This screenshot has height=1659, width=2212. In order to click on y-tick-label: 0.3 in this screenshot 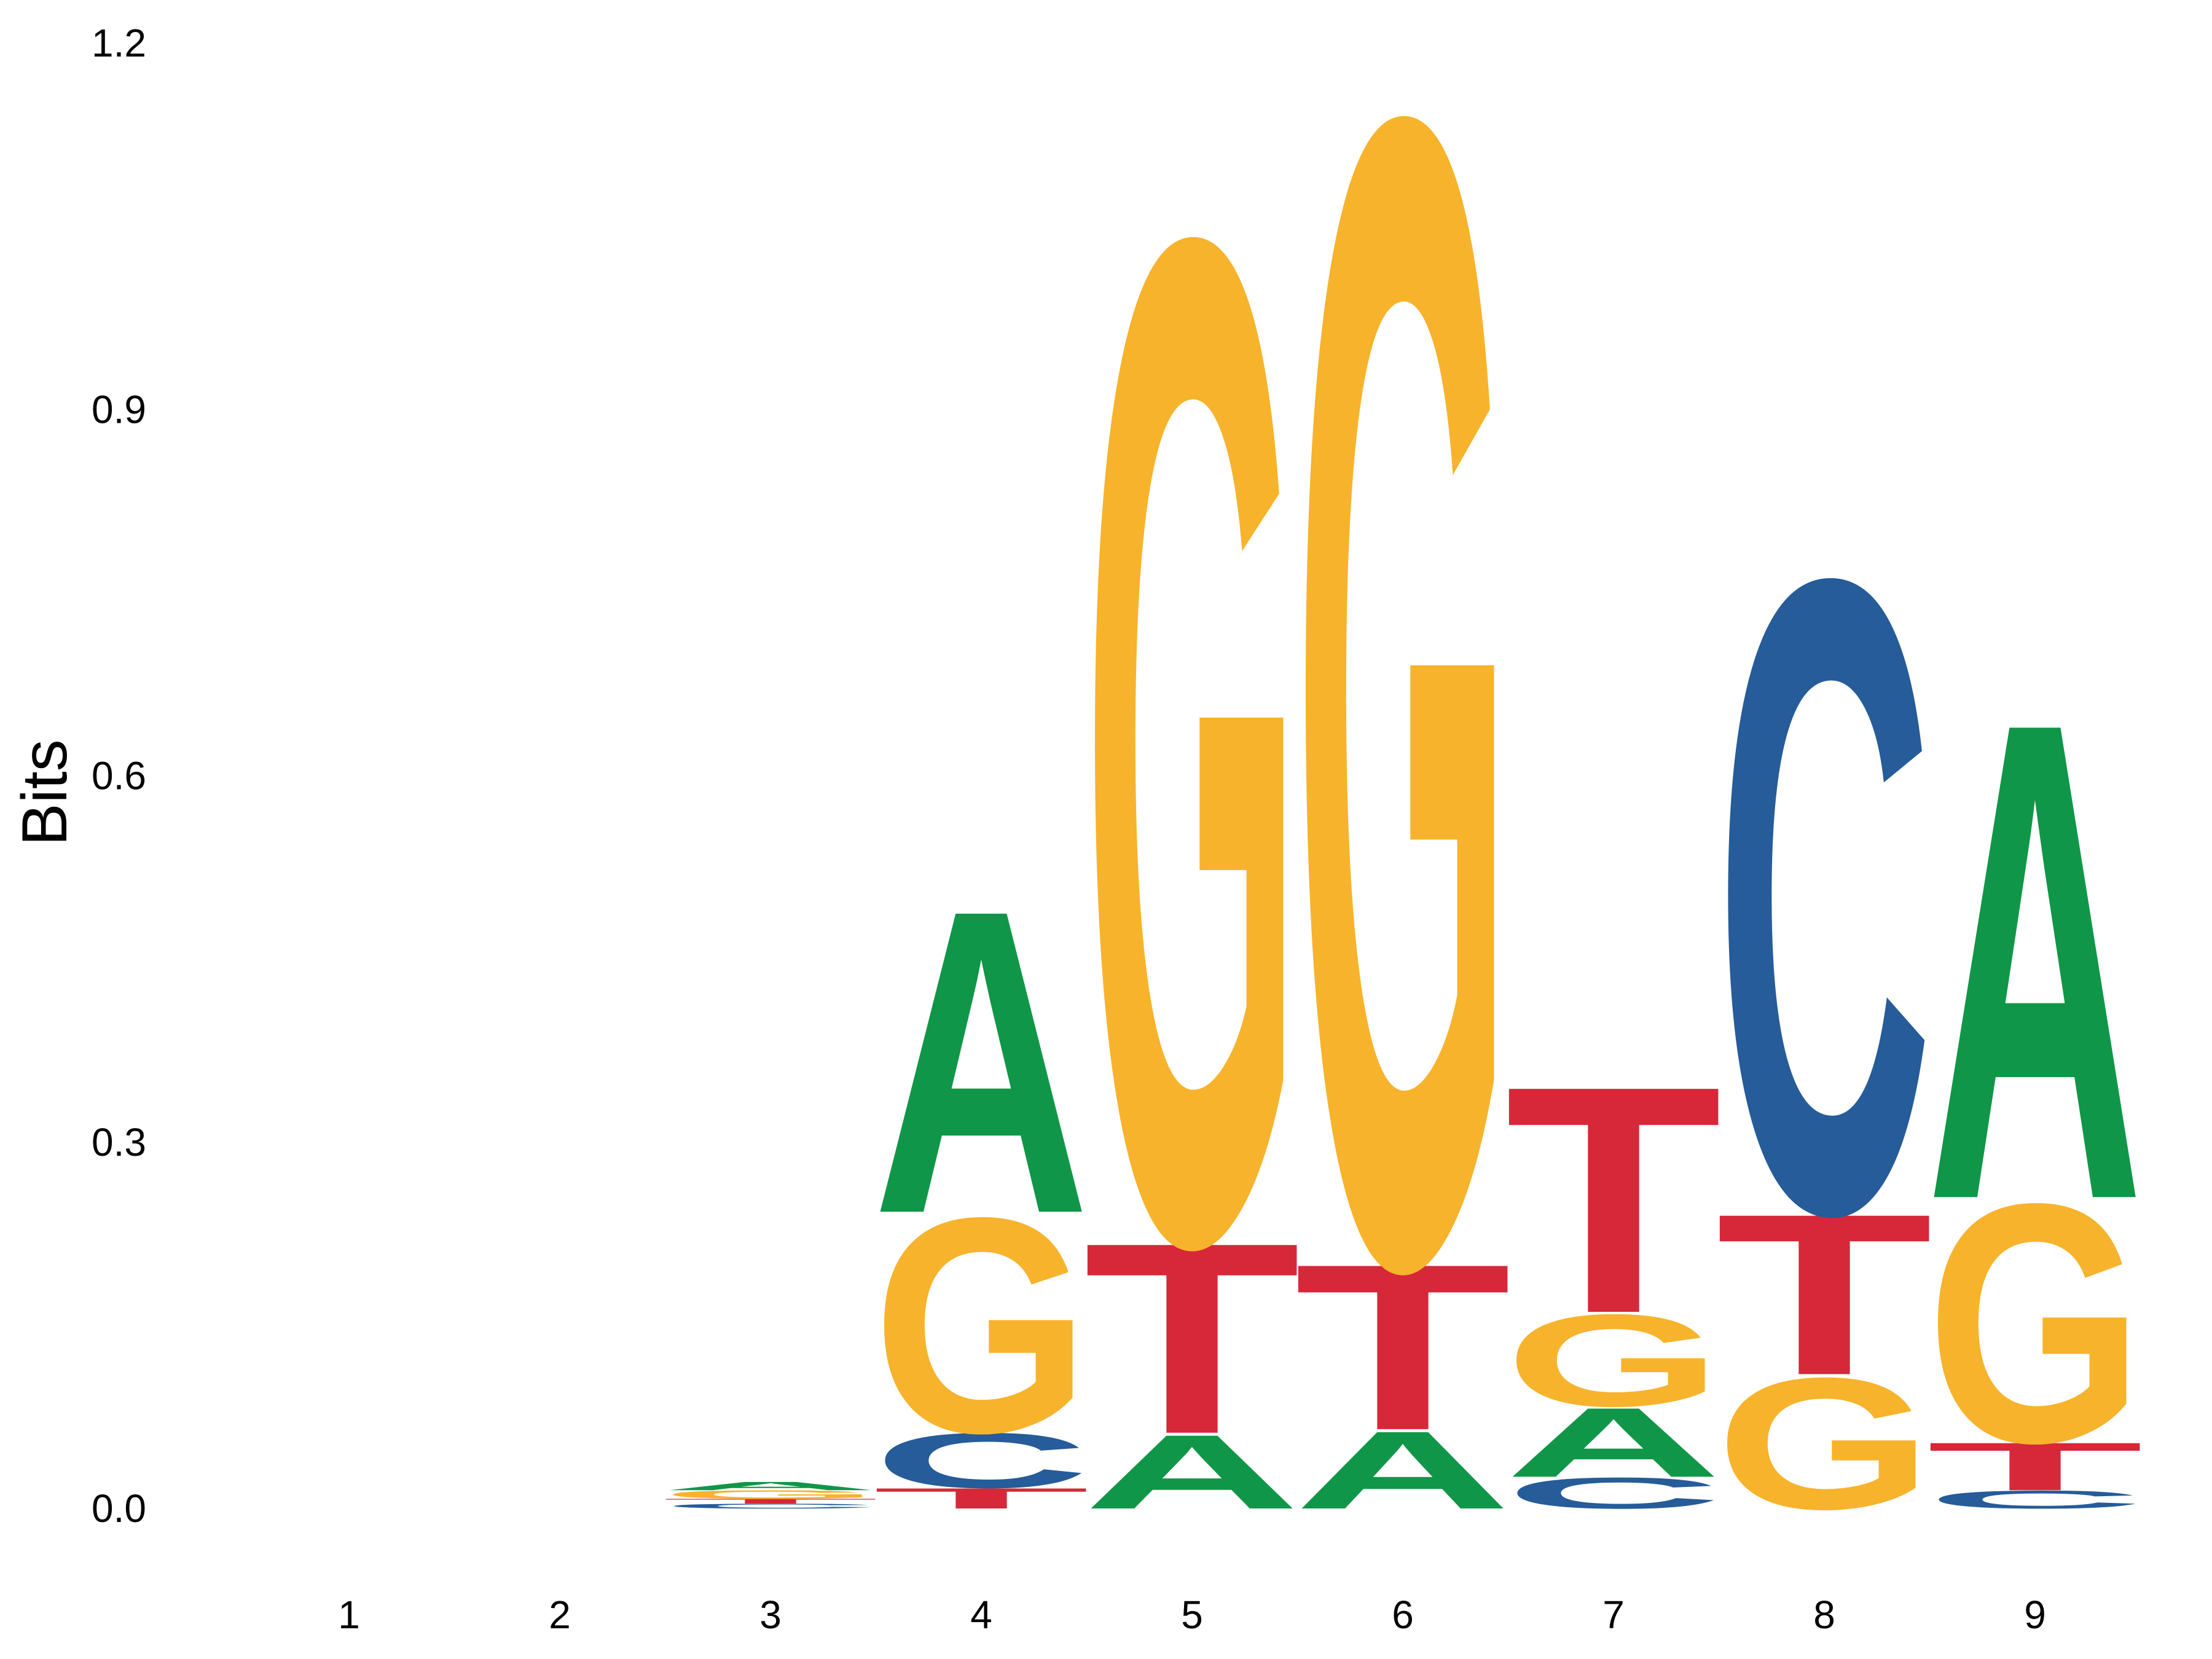, I will do `click(119, 1142)`.